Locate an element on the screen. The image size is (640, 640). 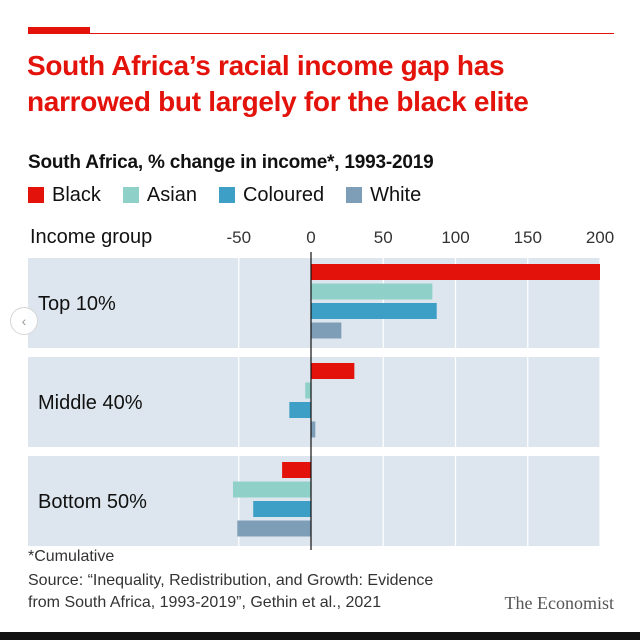
group-panel is located at coordinates (314, 501).